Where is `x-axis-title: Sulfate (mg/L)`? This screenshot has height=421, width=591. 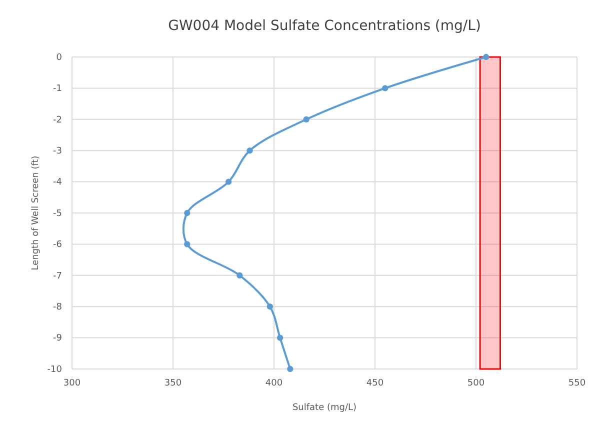 x-axis-title: Sulfate (mg/L) is located at coordinates (324, 408).